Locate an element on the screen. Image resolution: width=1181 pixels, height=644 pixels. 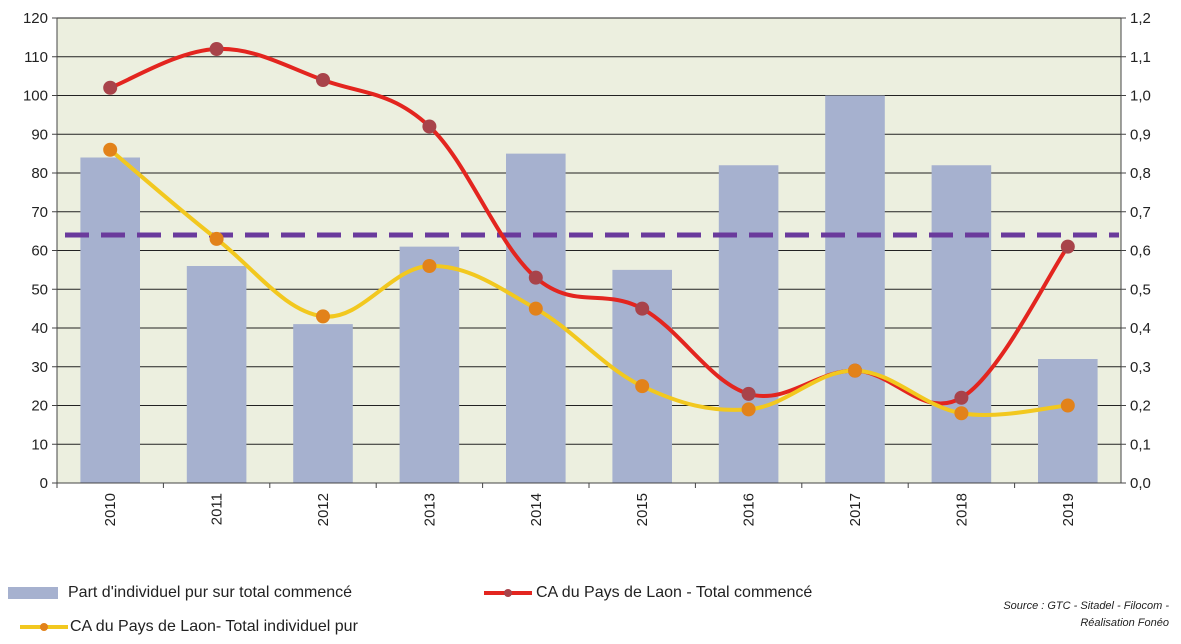
right-tick-label: 1,0 is located at coordinates (1140, 96).